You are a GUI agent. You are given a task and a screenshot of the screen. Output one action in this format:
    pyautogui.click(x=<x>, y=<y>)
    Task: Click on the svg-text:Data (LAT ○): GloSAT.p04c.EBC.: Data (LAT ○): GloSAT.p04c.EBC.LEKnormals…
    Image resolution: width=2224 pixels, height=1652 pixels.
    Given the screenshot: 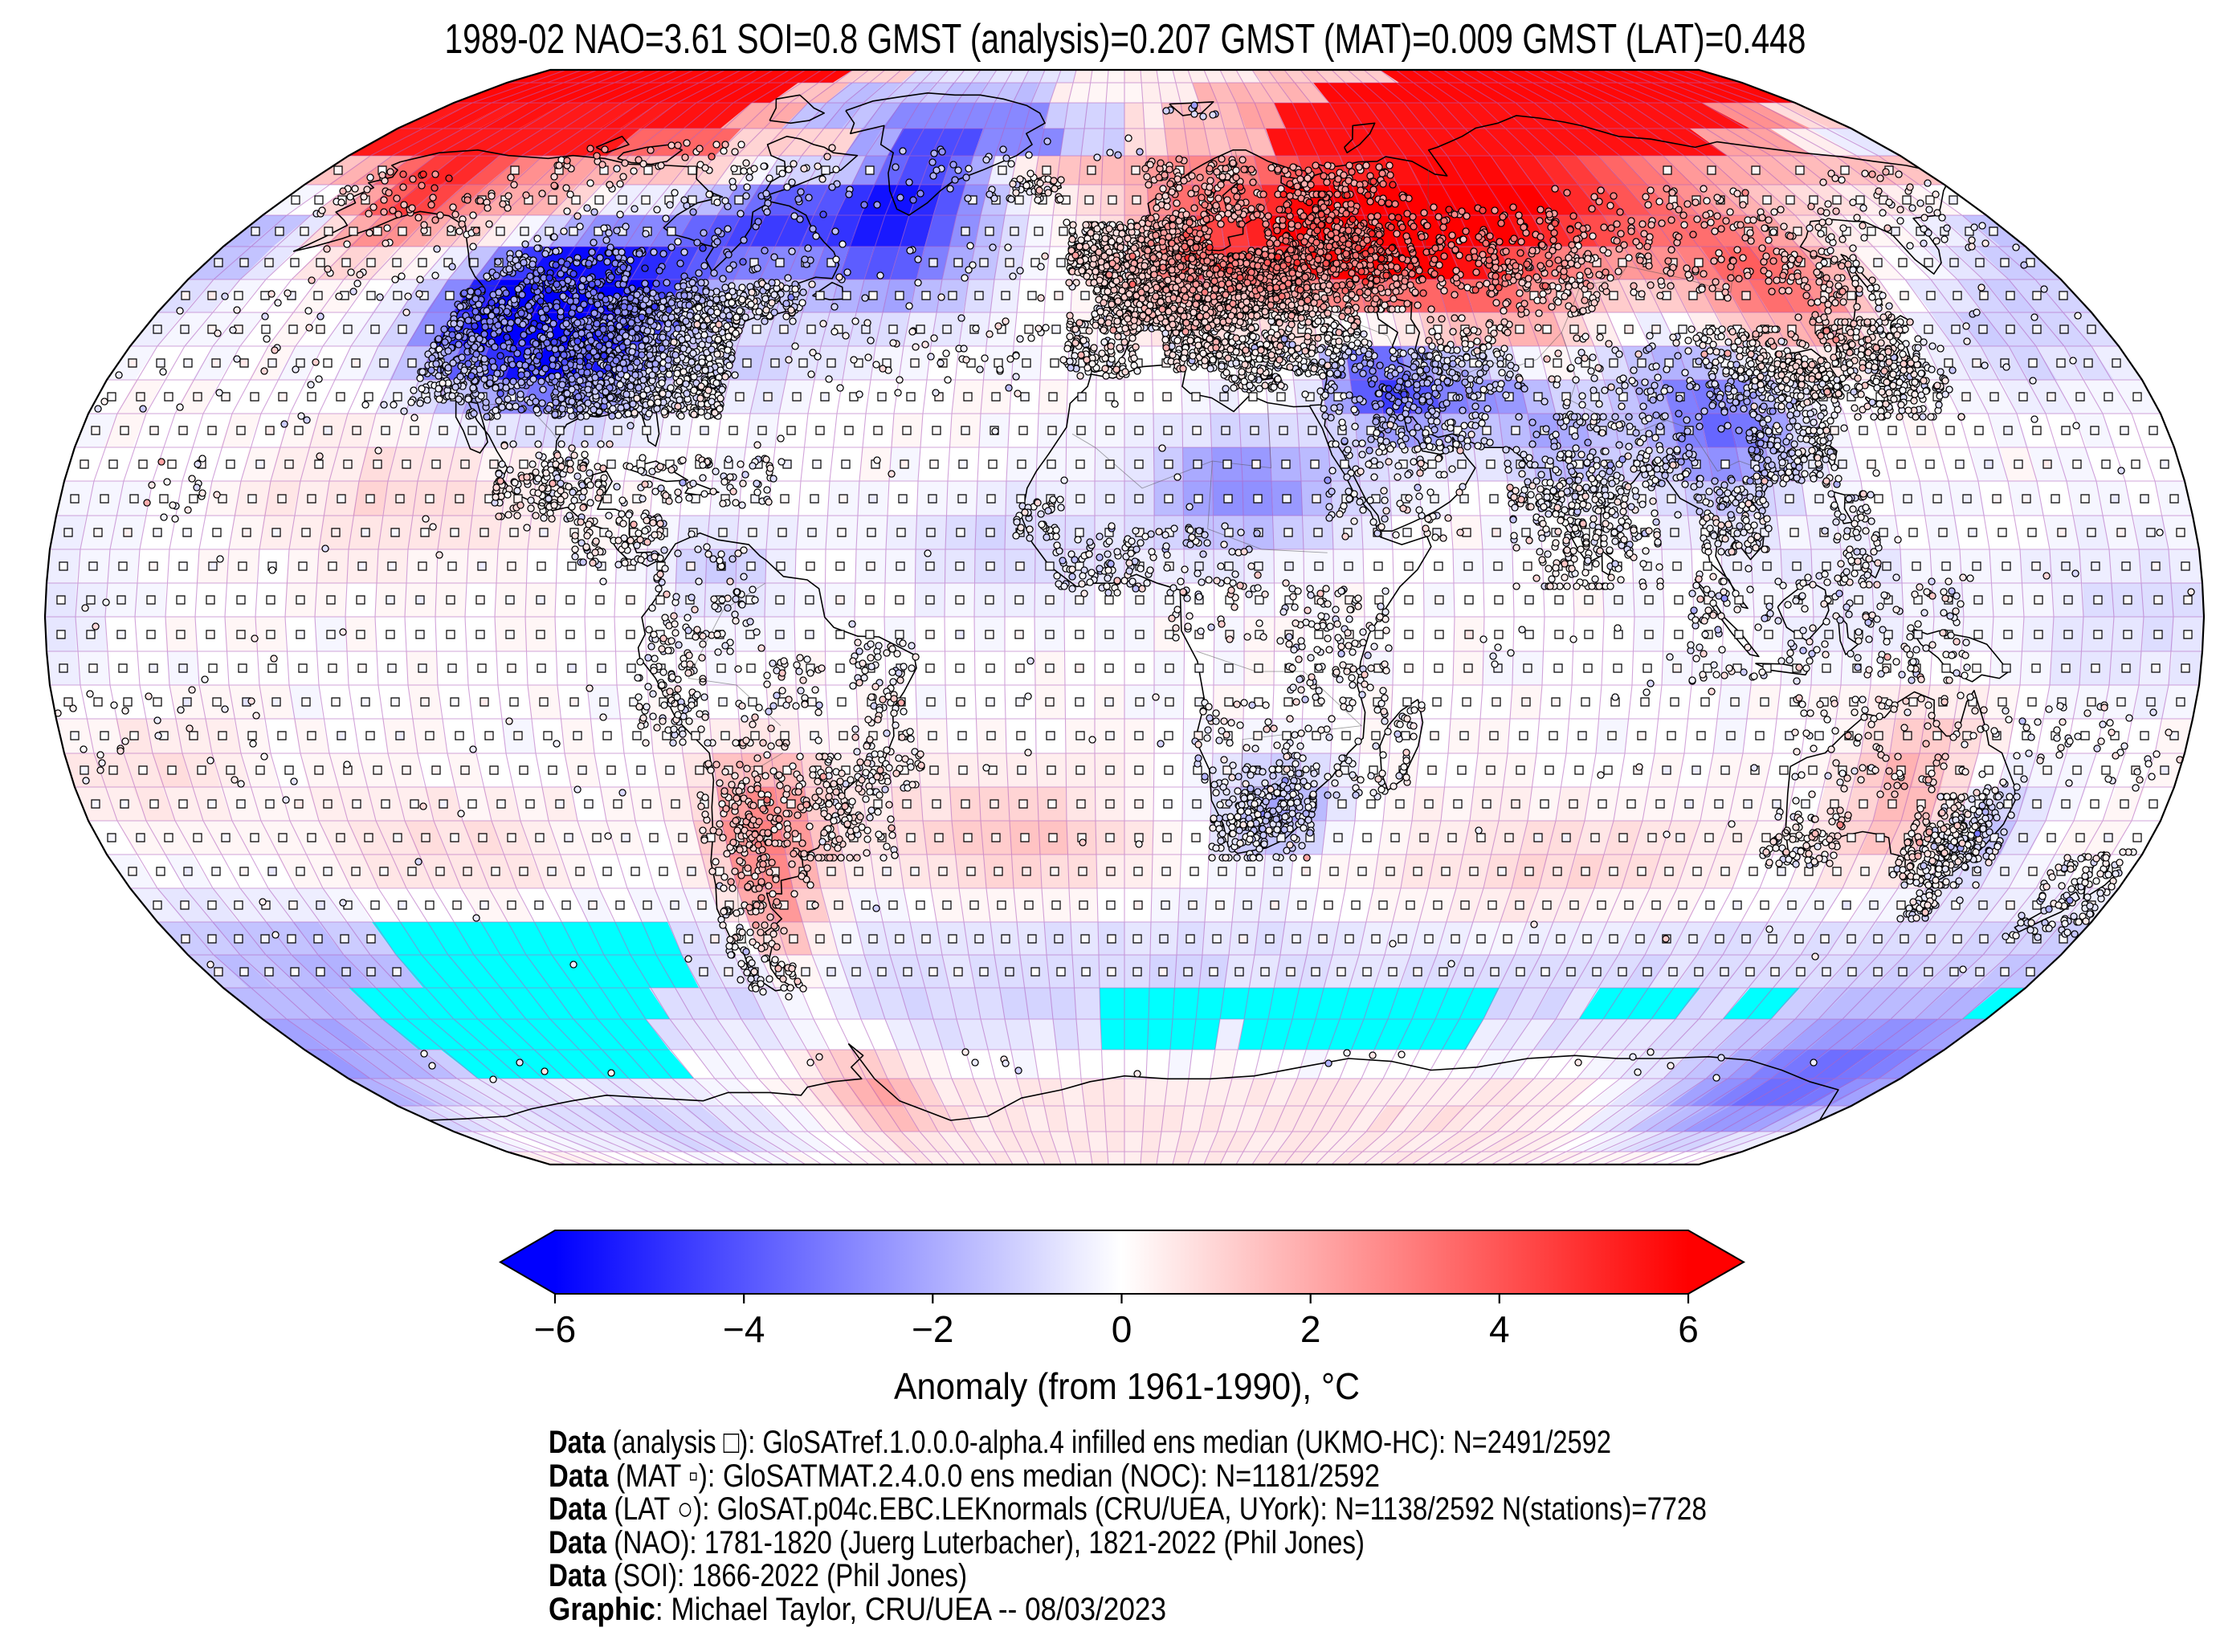 What is the action you would take?
    pyautogui.click(x=1128, y=1509)
    